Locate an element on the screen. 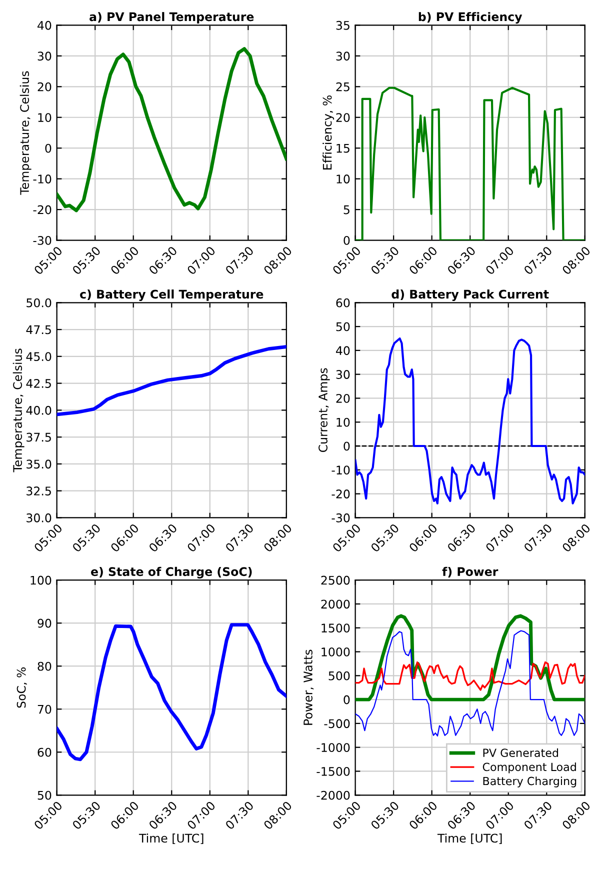  y-tick-label: 35.0 is located at coordinates (39, 464).